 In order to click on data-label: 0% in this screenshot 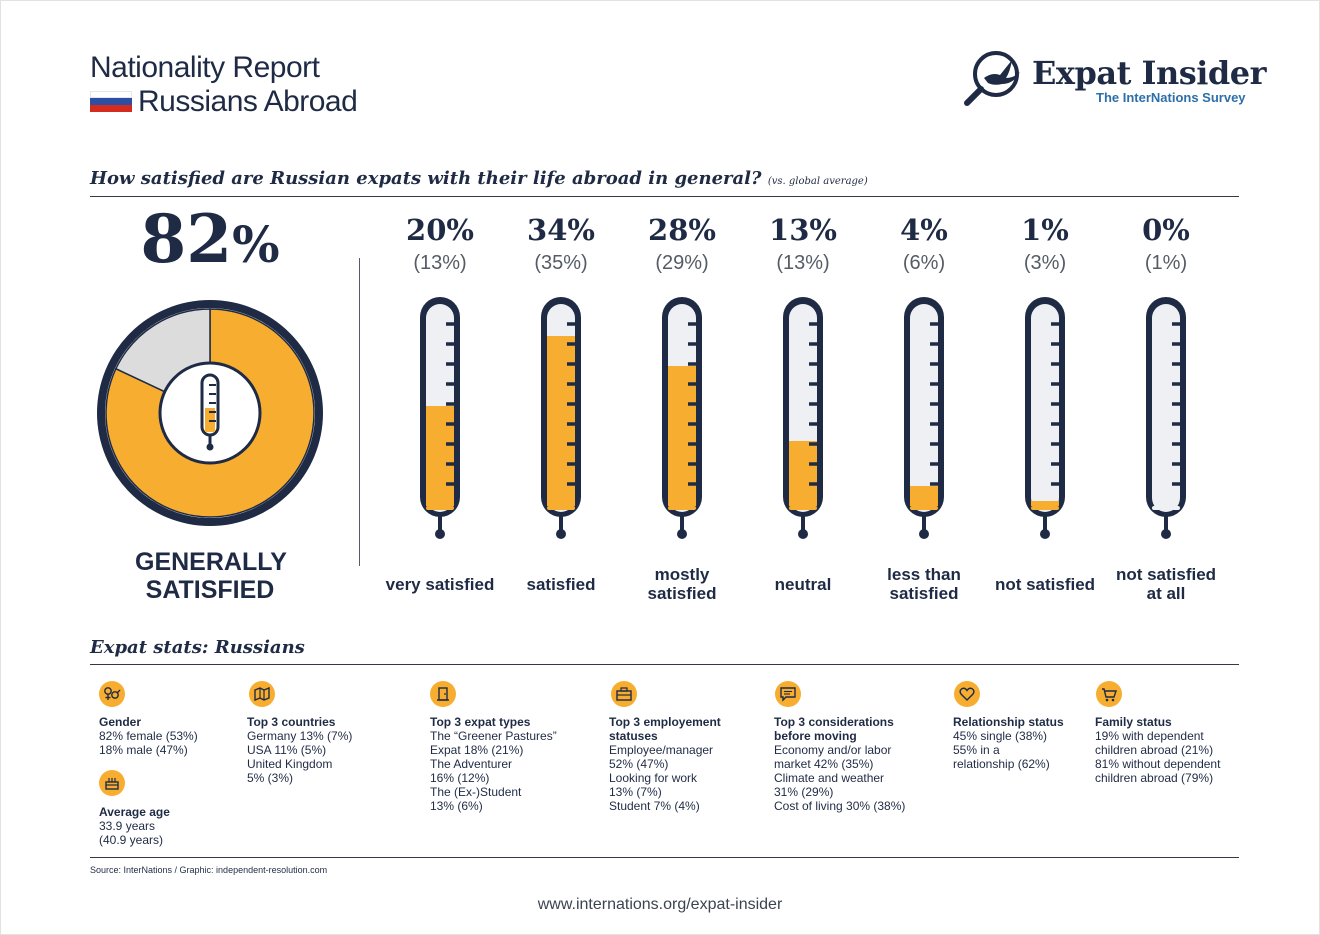, I will do `click(1166, 230)`.